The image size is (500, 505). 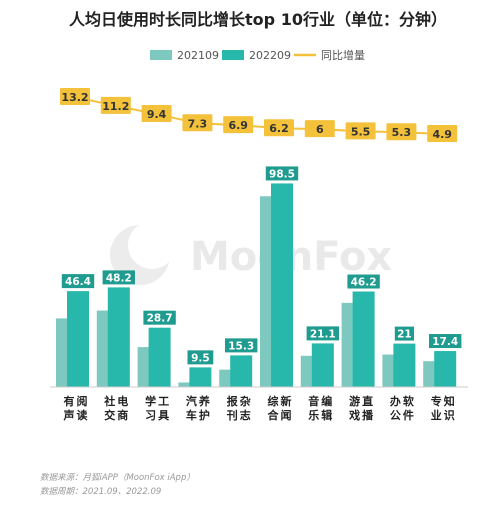 I want to click on value-label: 46.2, so click(x=364, y=283).